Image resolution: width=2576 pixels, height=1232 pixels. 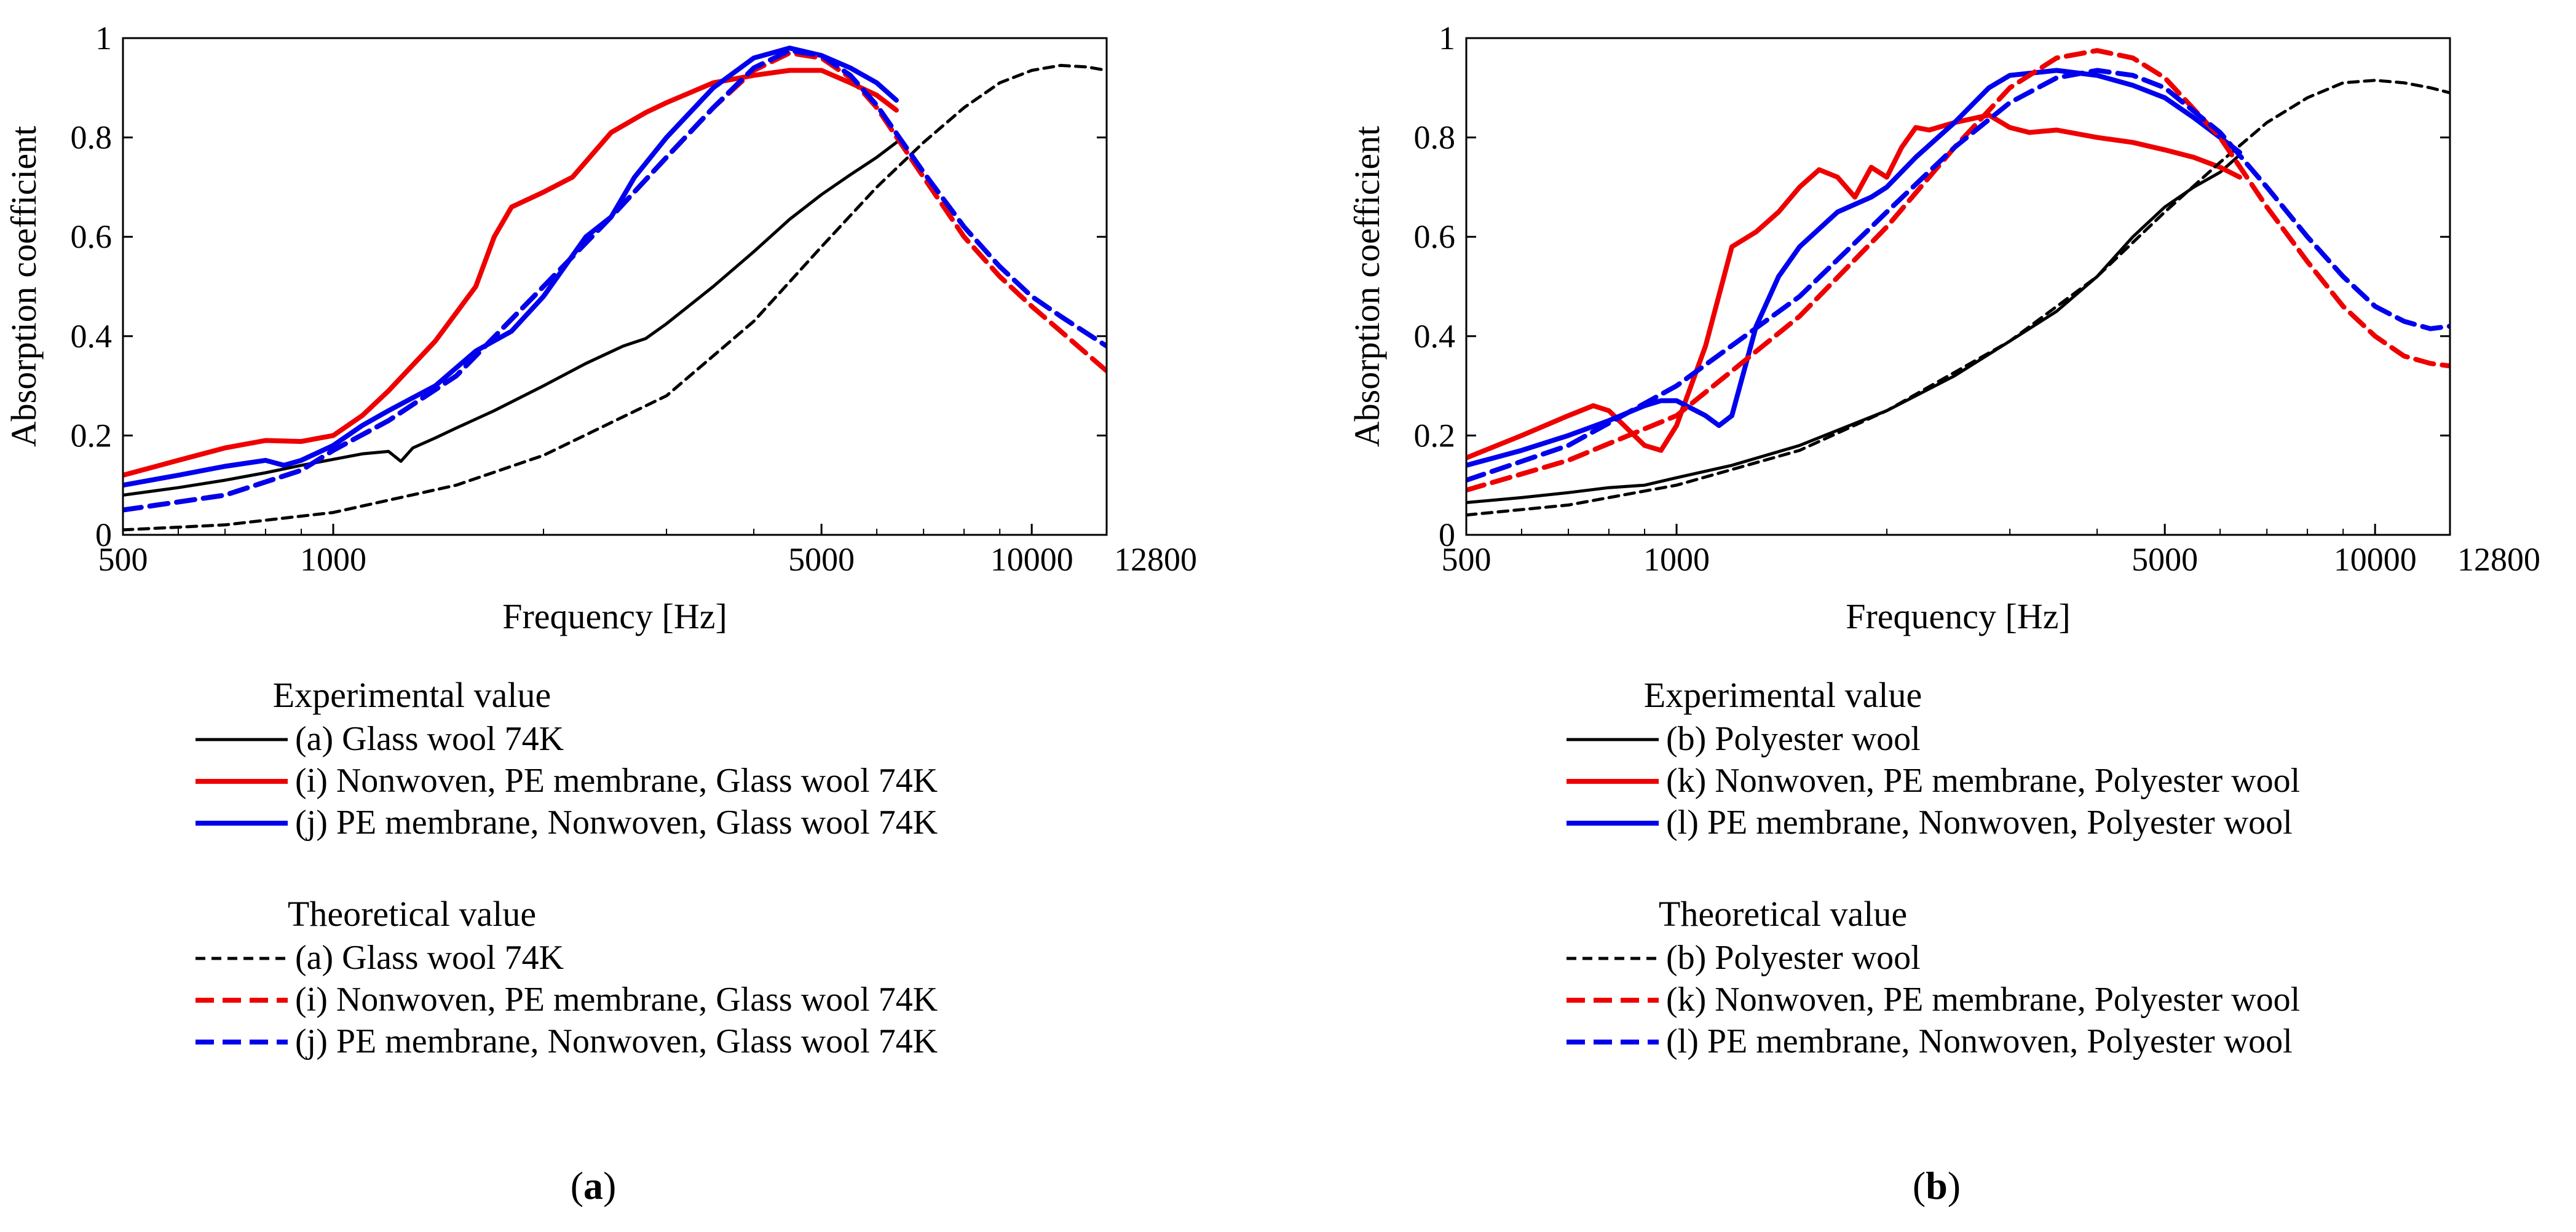 I want to click on panel-label: (b), so click(x=1937, y=1185).